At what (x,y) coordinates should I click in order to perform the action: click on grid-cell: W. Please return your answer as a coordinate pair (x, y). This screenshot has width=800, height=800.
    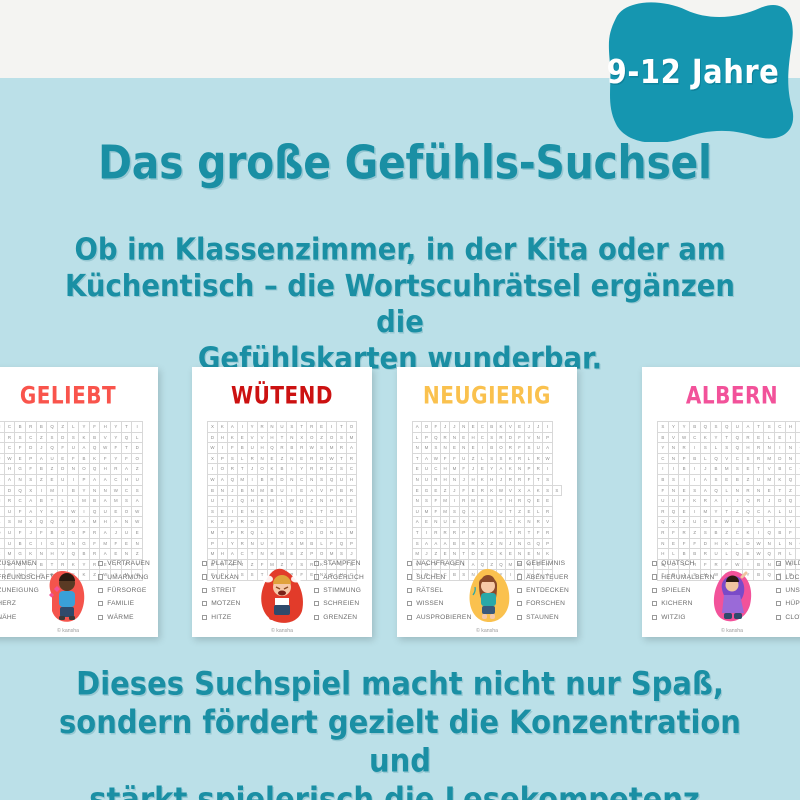
    Looking at the image, I should click on (758, 543).